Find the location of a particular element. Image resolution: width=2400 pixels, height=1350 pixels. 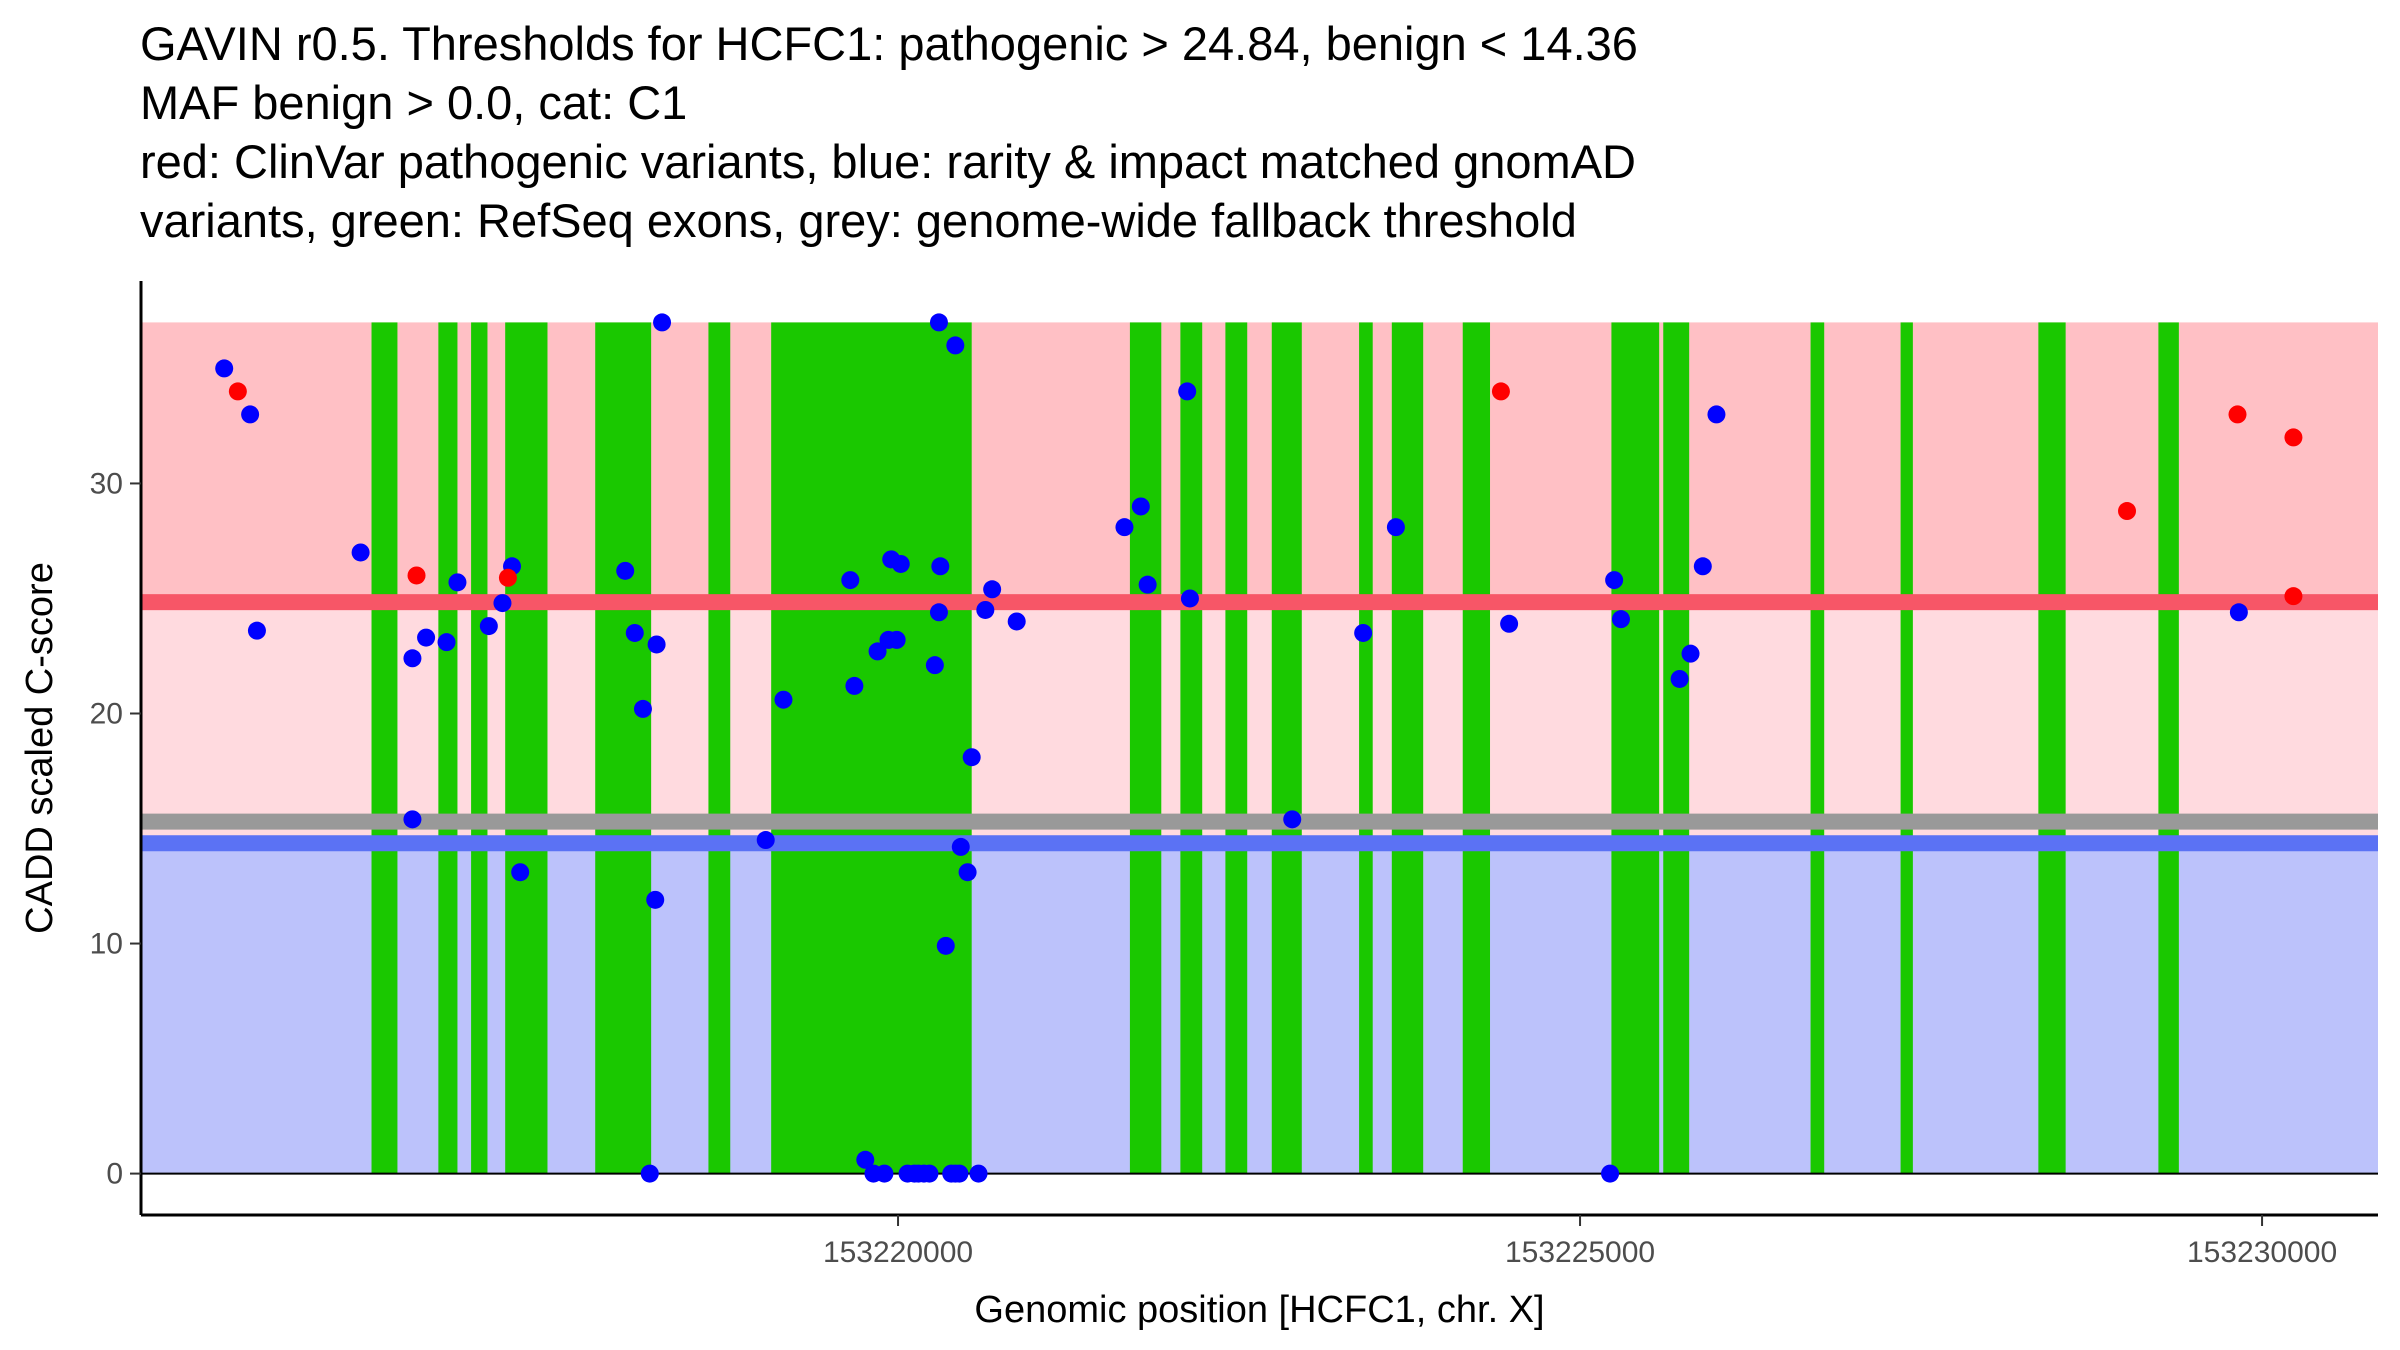

x-tick-label: 153225000 is located at coordinates (1580, 1252).